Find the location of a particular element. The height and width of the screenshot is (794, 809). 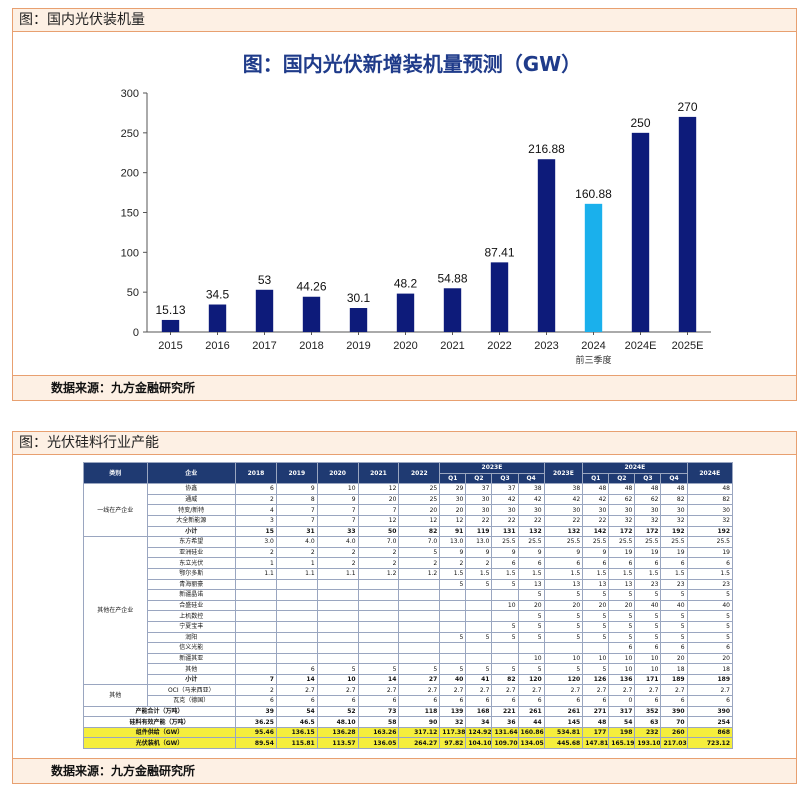

value-cell: 104.10 is located at coordinates (479, 743).